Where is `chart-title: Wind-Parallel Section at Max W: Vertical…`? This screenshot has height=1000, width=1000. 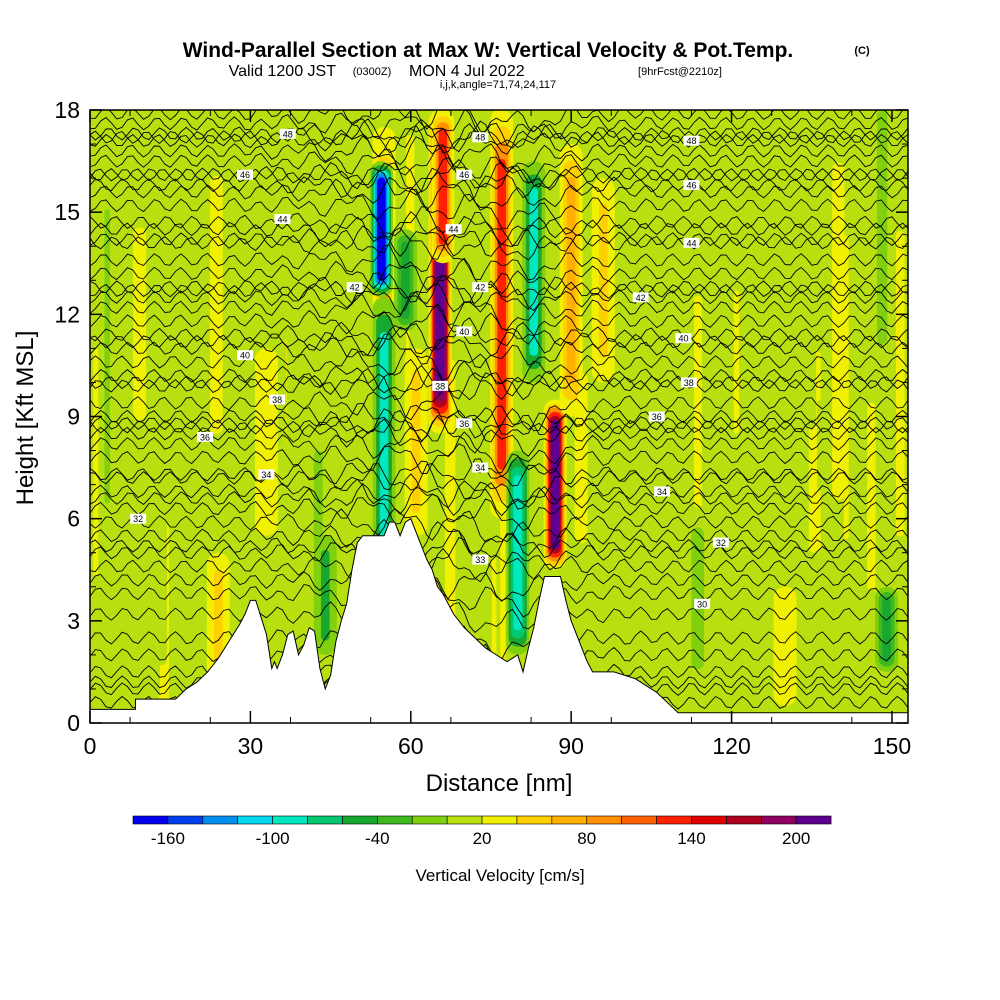 chart-title: Wind-Parallel Section at Max W: Vertical… is located at coordinates (488, 50).